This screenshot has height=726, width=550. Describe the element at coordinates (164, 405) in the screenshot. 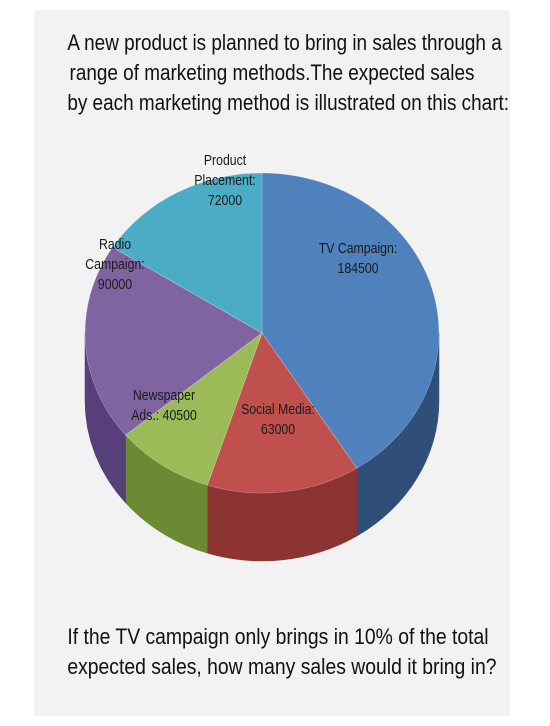

I see `slice-label-2: Newspaper Ads.: 40500` at that location.